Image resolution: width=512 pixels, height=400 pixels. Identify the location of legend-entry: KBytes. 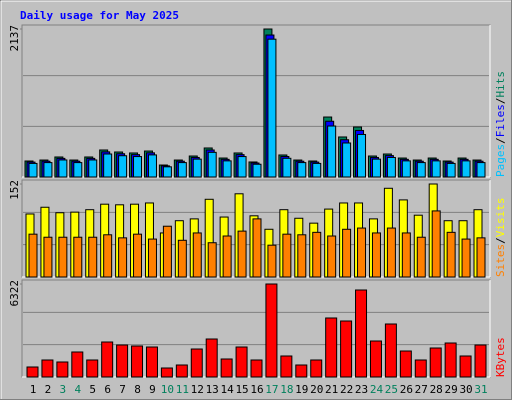
(500, 357).